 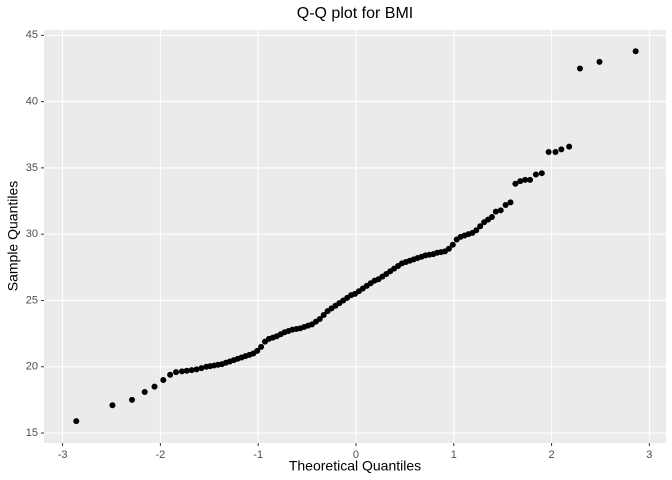 What do you see at coordinates (355, 466) in the screenshot?
I see `x-axis-label: Theoretical Quantiles` at bounding box center [355, 466].